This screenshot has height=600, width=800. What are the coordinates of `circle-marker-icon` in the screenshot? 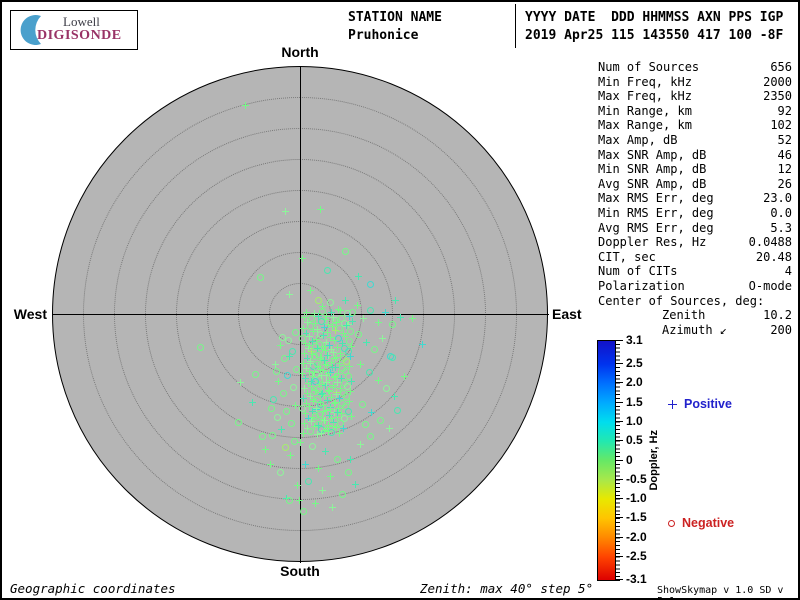 It's located at (671, 523).